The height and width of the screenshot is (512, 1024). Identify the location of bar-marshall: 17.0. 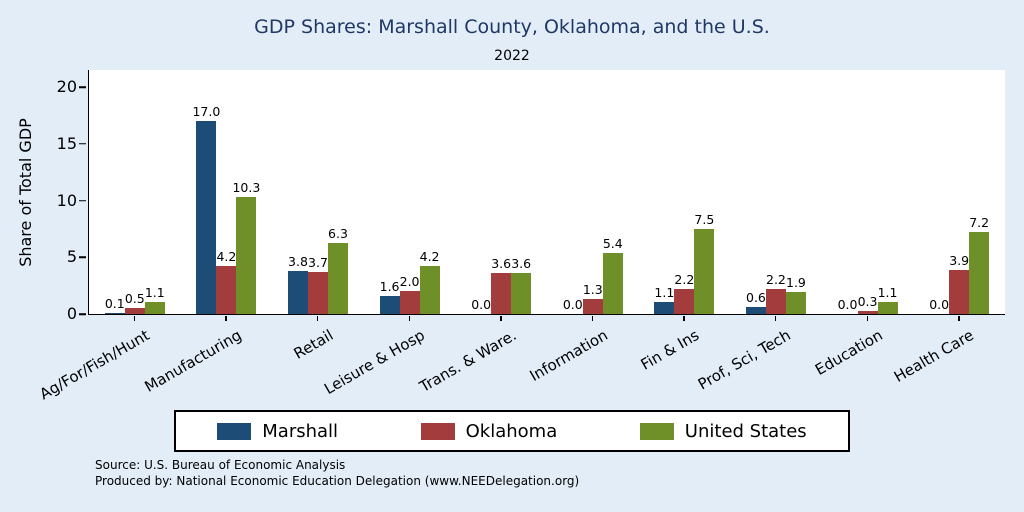
(206, 209).